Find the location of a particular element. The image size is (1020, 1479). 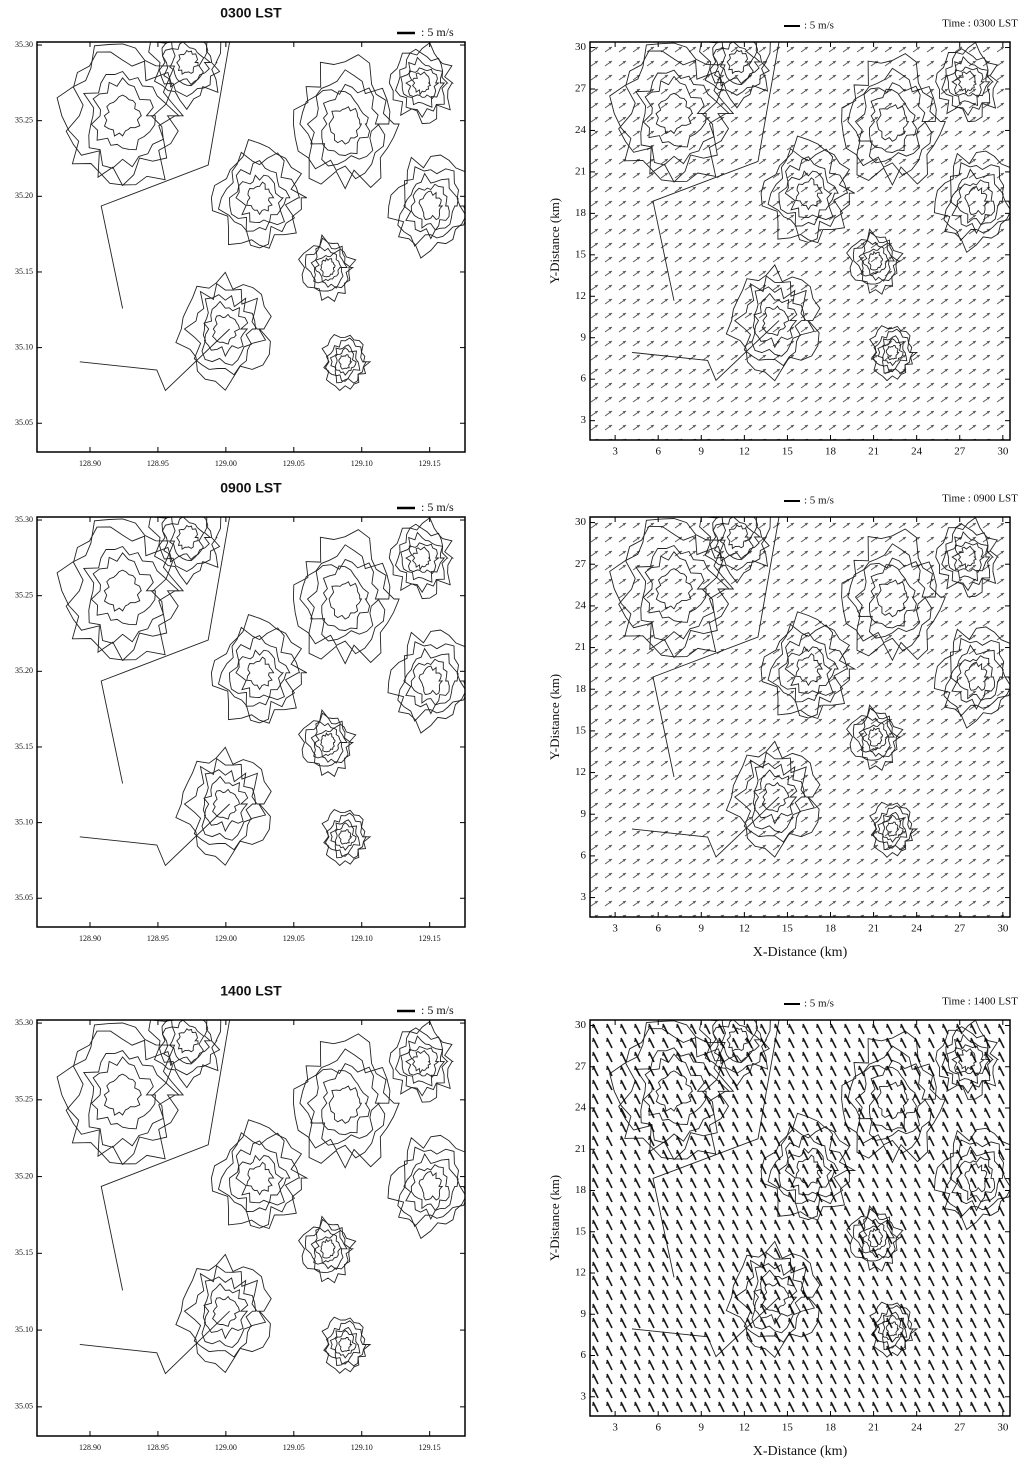

y-tick-label: 35.05 is located at coordinates (24, 422).